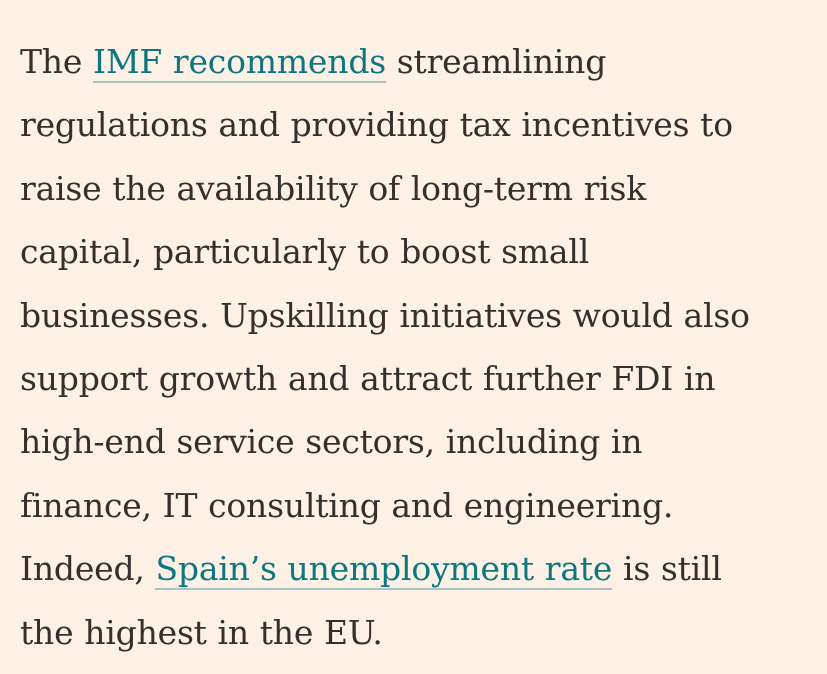 This screenshot has width=827, height=674. I want to click on paragraph-line: the highest in the EU., so click(201, 632).